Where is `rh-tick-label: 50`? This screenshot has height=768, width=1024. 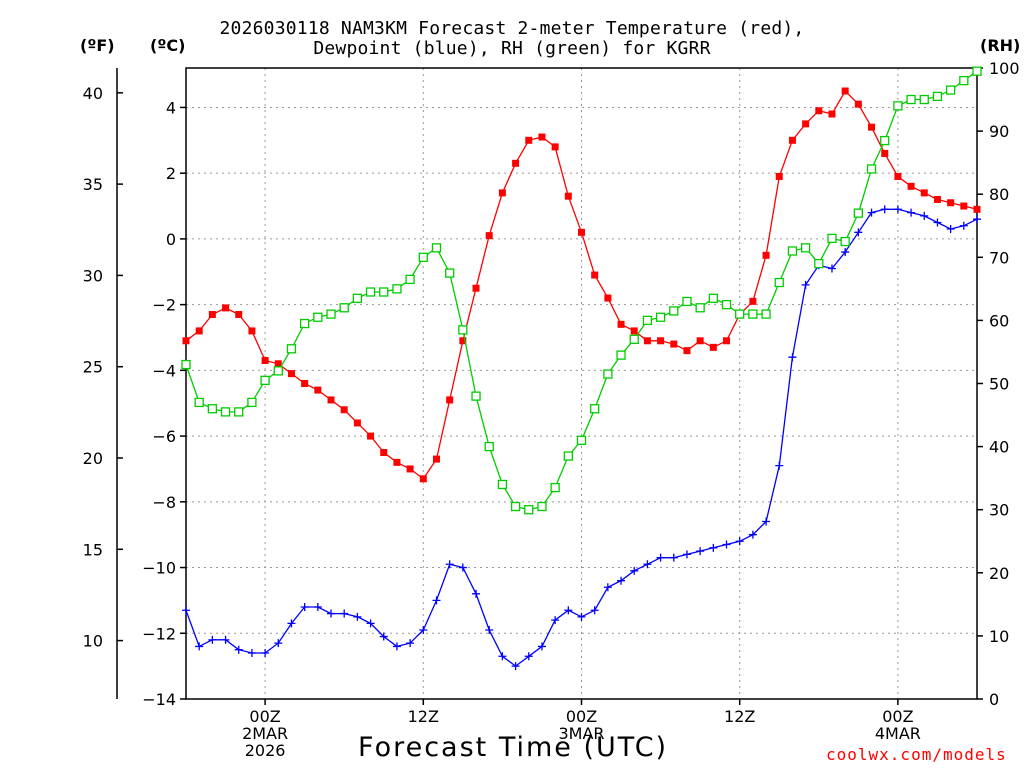 rh-tick-label: 50 is located at coordinates (999, 384).